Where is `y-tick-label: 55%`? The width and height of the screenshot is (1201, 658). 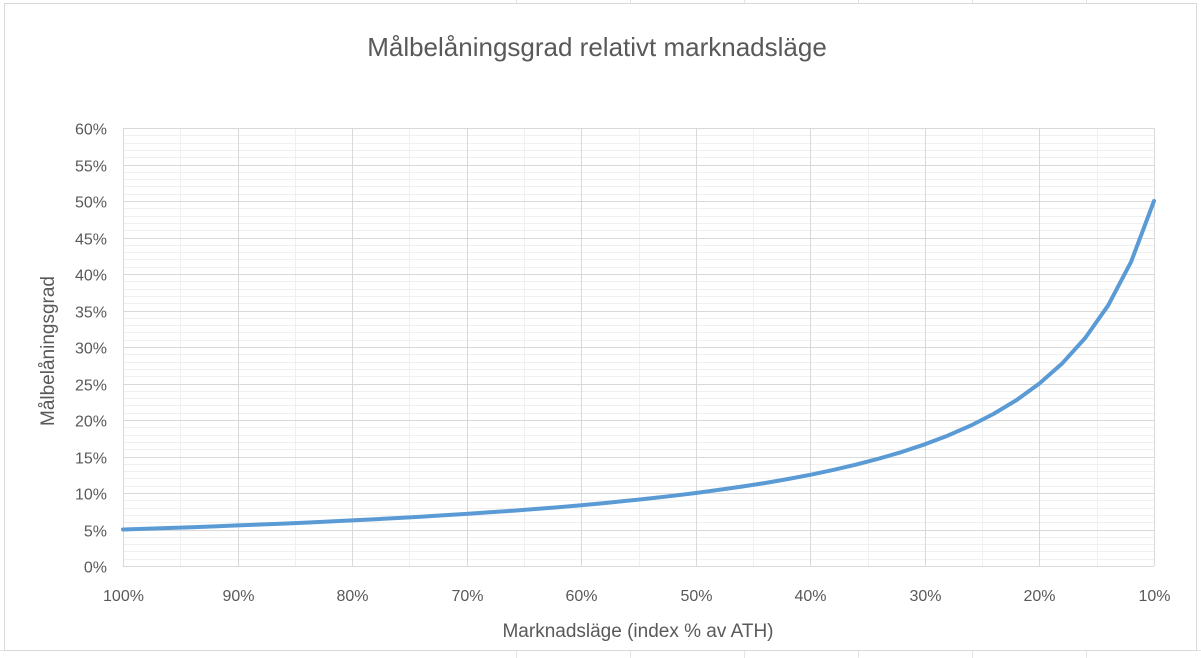 y-tick-label: 55% is located at coordinates (91, 167).